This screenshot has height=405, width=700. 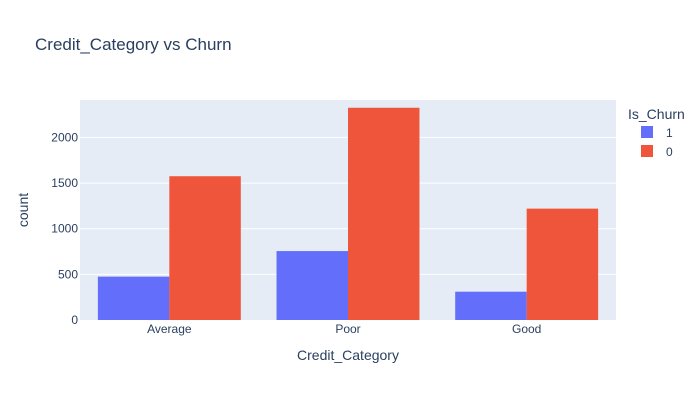 What do you see at coordinates (348, 355) in the screenshot?
I see `x-axis-title: Credit_Category` at bounding box center [348, 355].